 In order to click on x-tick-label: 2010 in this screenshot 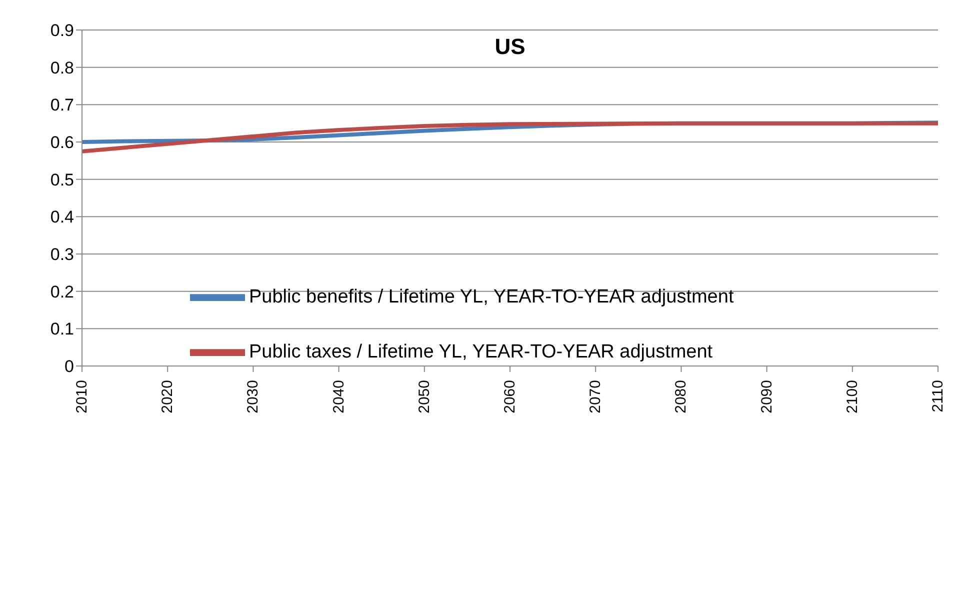, I will do `click(82, 397)`.